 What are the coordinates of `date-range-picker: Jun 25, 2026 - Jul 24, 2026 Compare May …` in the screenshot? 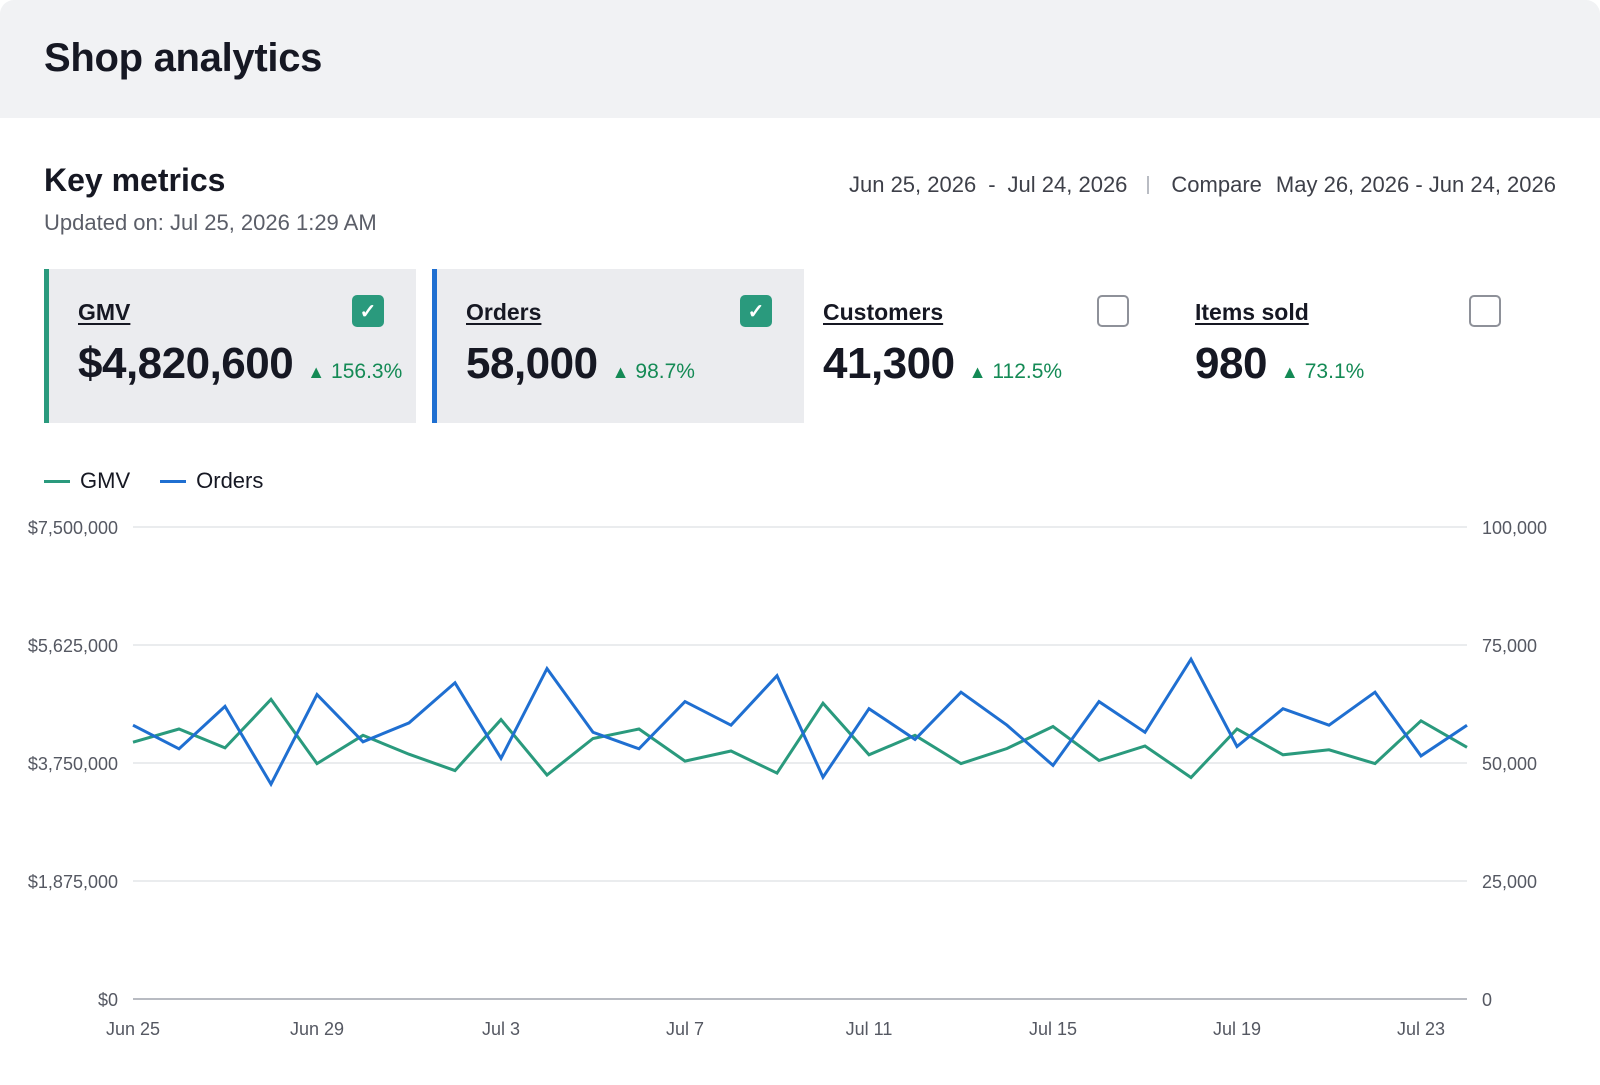 It's located at (1202, 185).